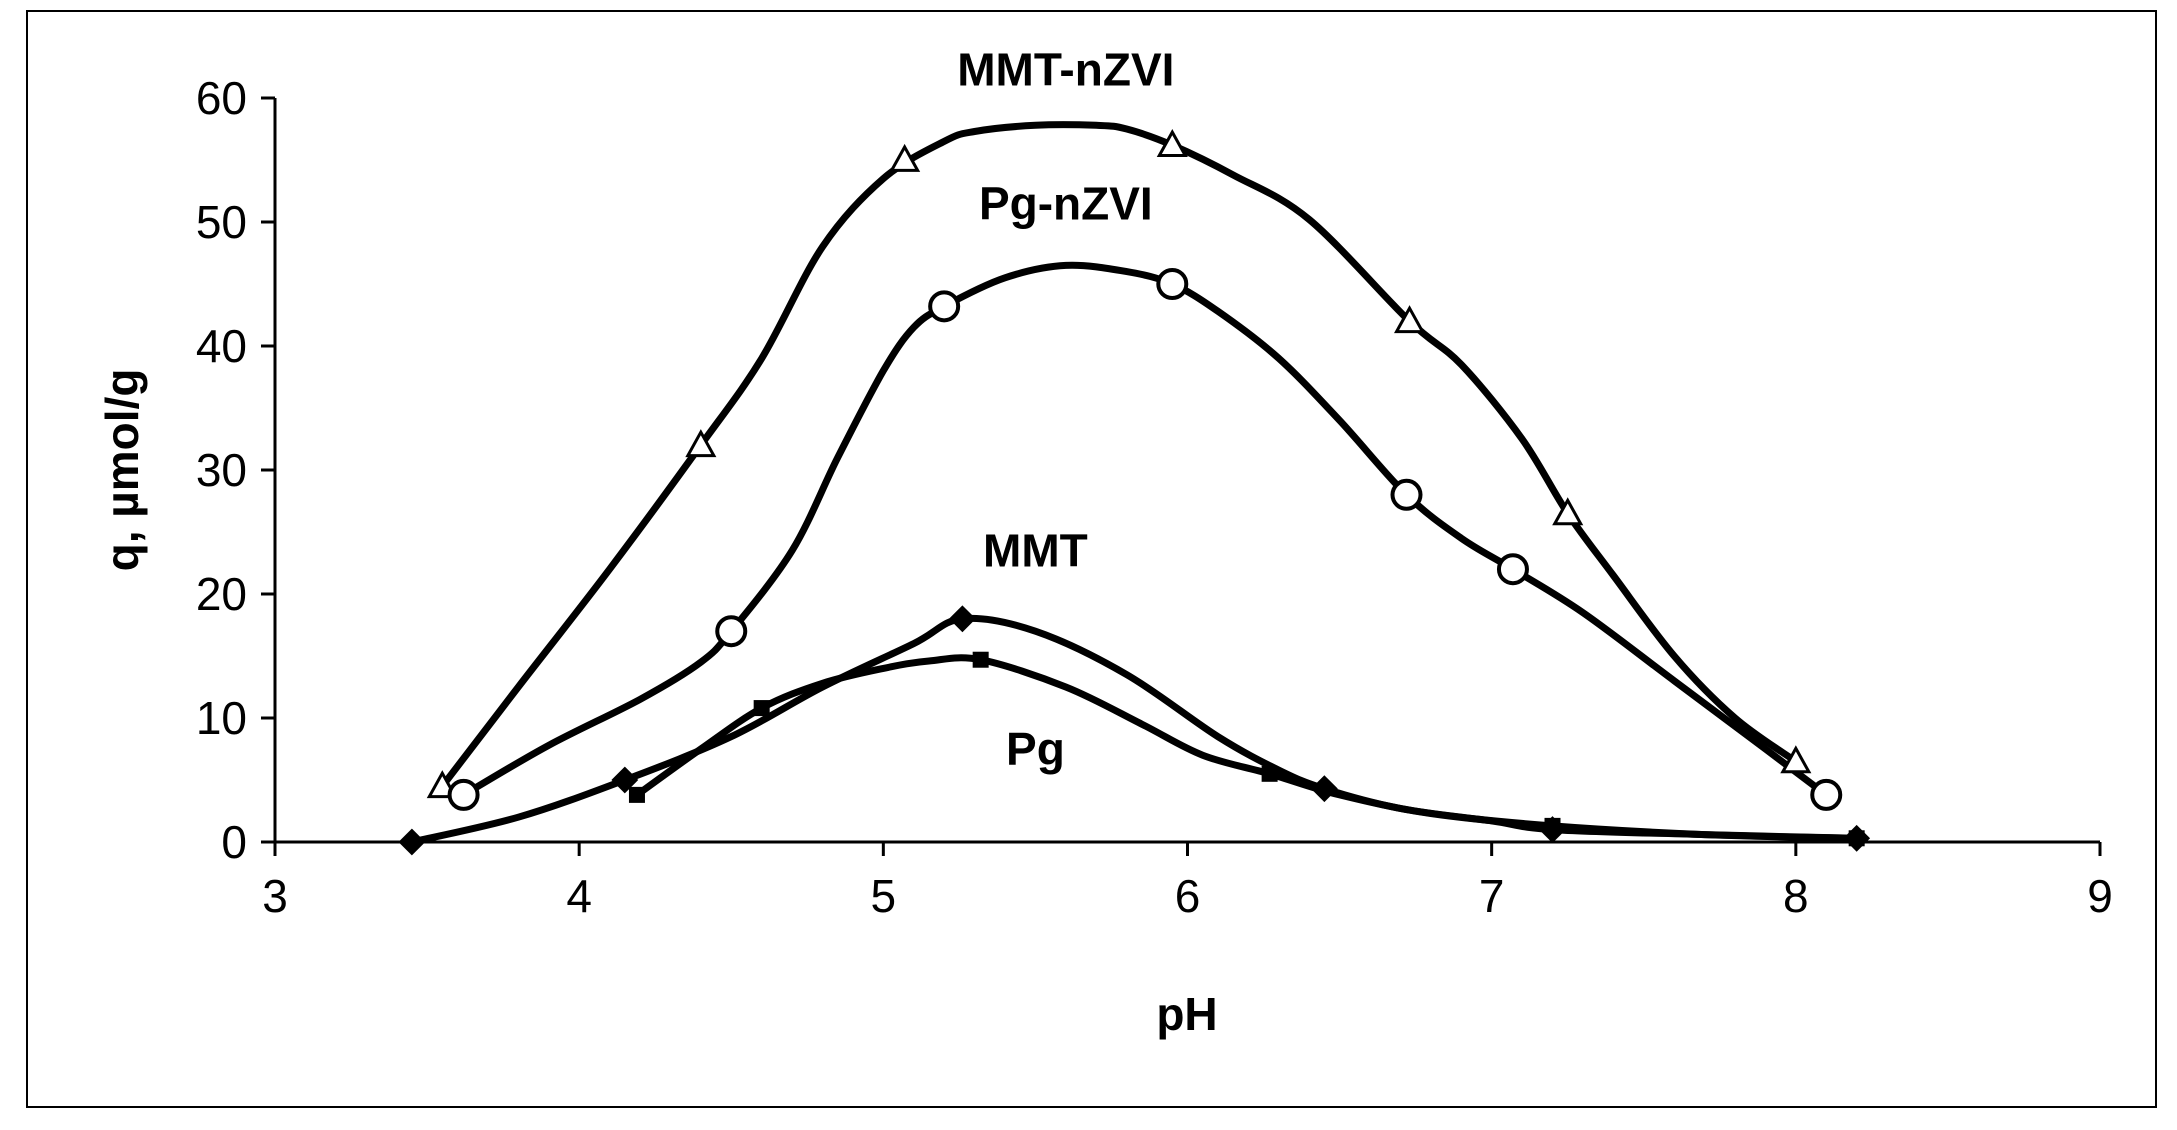  What do you see at coordinates (1035, 749) in the screenshot?
I see `series-label: Pg` at bounding box center [1035, 749].